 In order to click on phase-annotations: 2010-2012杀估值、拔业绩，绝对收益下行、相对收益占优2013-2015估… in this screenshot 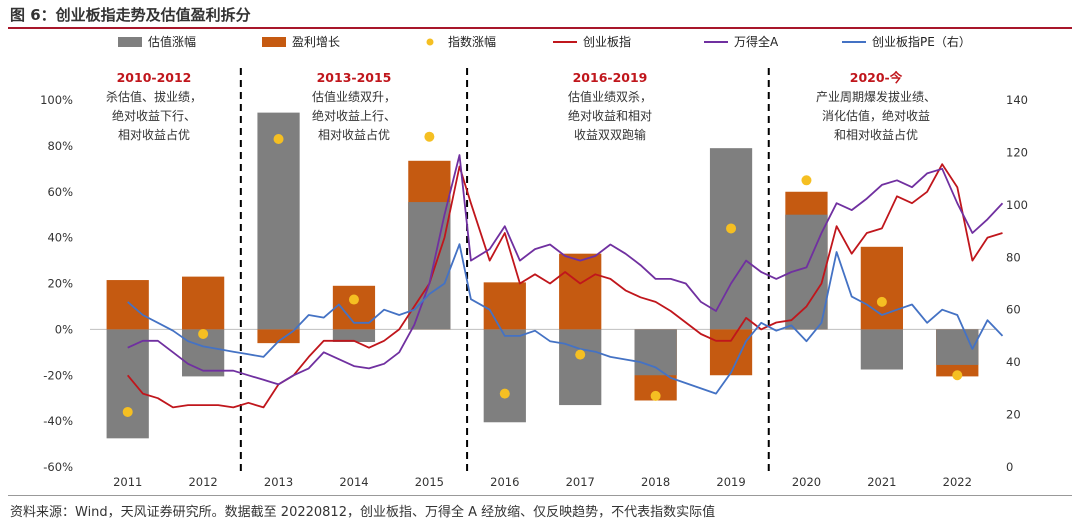, I will do `click(521, 106)`.